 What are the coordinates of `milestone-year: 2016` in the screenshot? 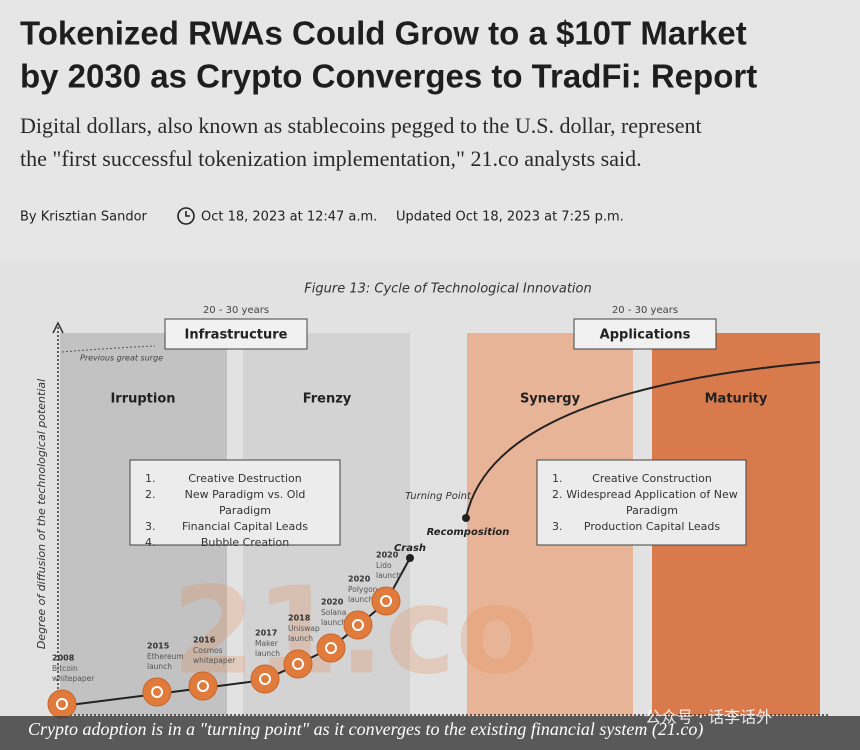 It's located at (204, 640).